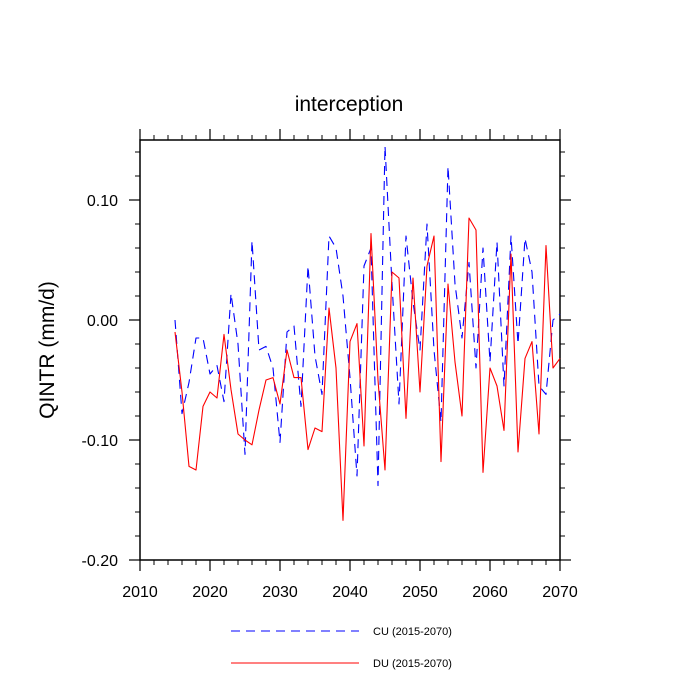  I want to click on y-tick-labels: -0.20 -0.10 0.00 0.10, so click(100, 381).